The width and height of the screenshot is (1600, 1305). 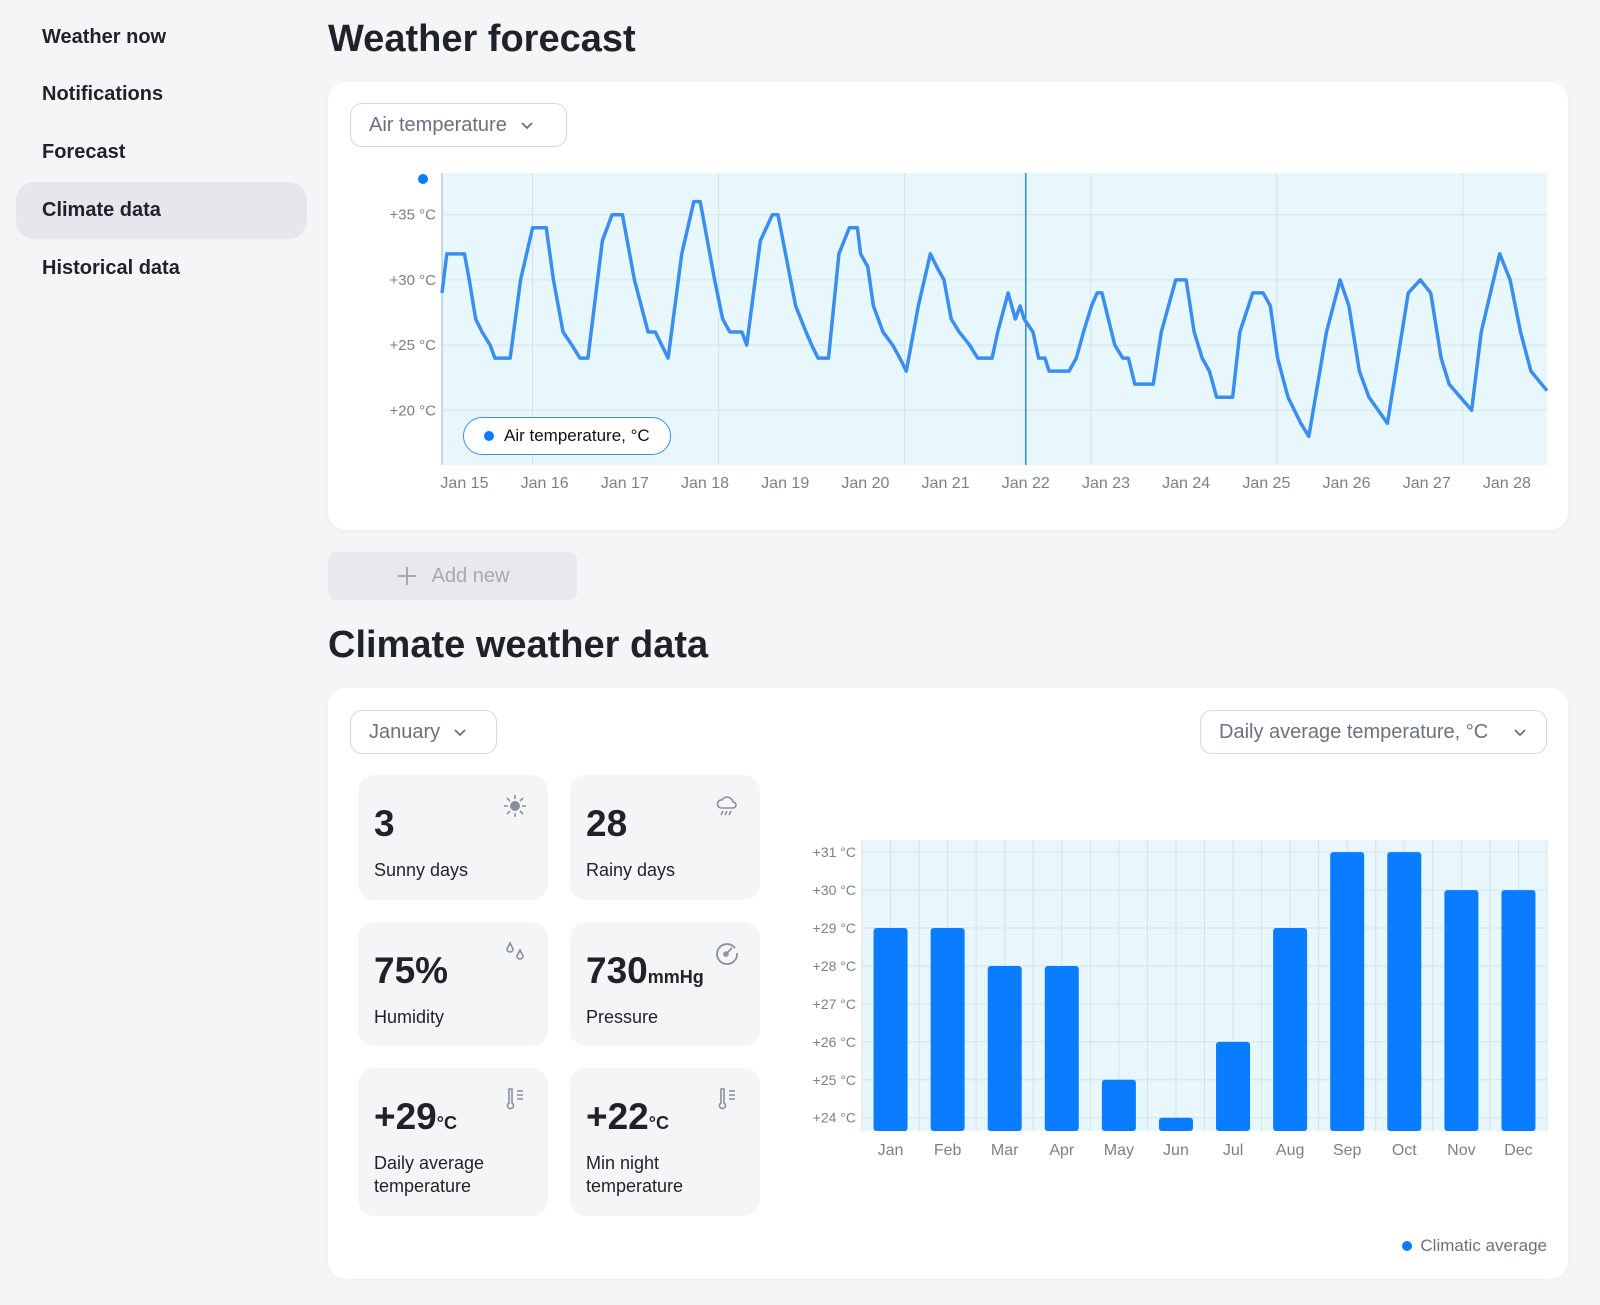 I want to click on month-dropdown: January, so click(x=423, y=732).